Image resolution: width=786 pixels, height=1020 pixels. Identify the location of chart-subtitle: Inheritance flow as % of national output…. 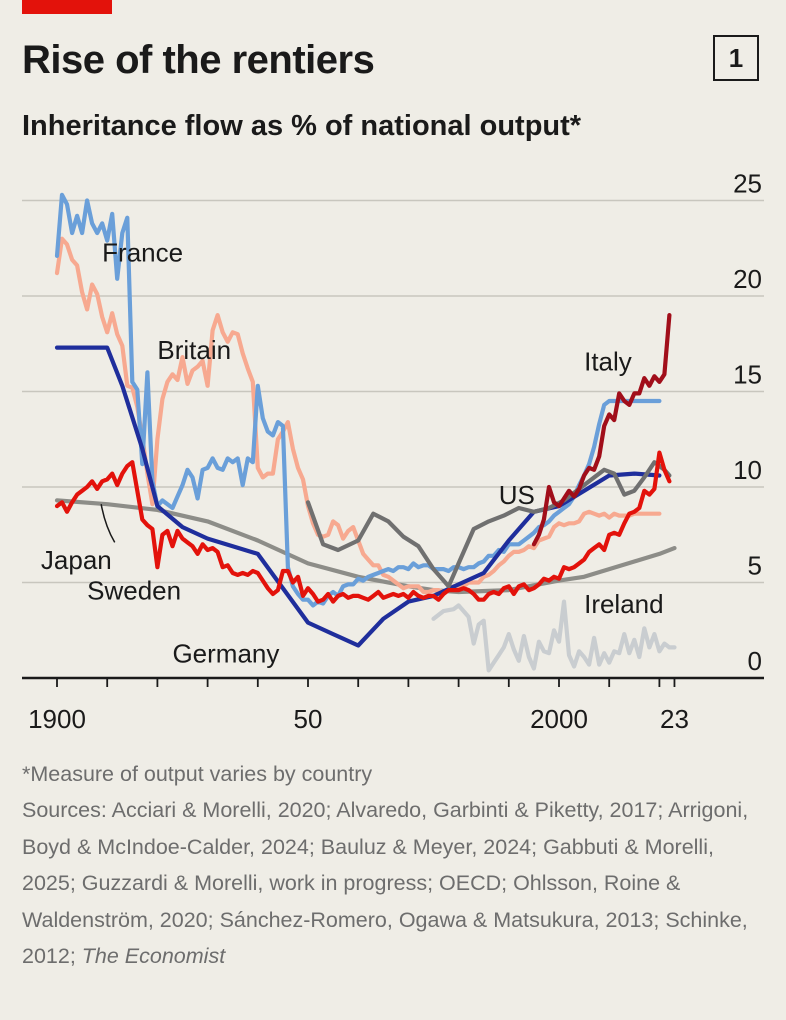
(302, 126).